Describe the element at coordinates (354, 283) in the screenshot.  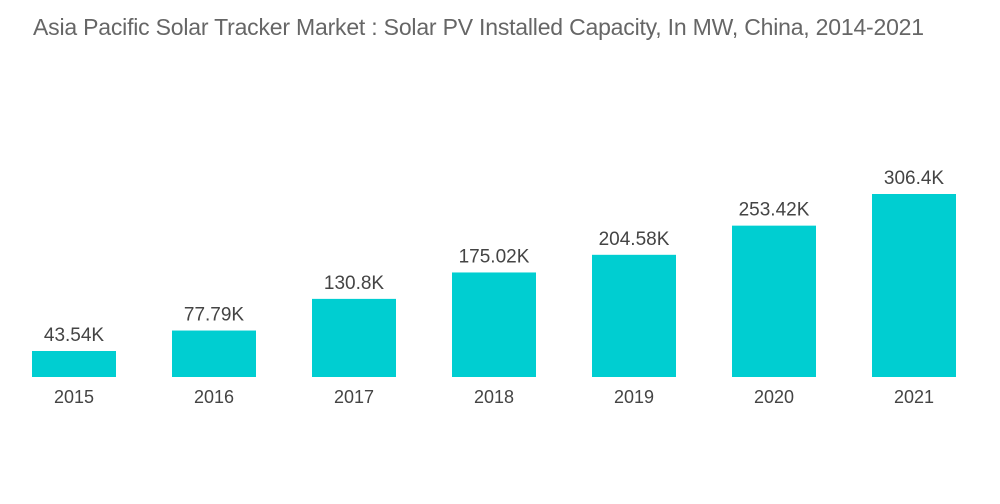
I see `value-label-2017: 130.8K` at that location.